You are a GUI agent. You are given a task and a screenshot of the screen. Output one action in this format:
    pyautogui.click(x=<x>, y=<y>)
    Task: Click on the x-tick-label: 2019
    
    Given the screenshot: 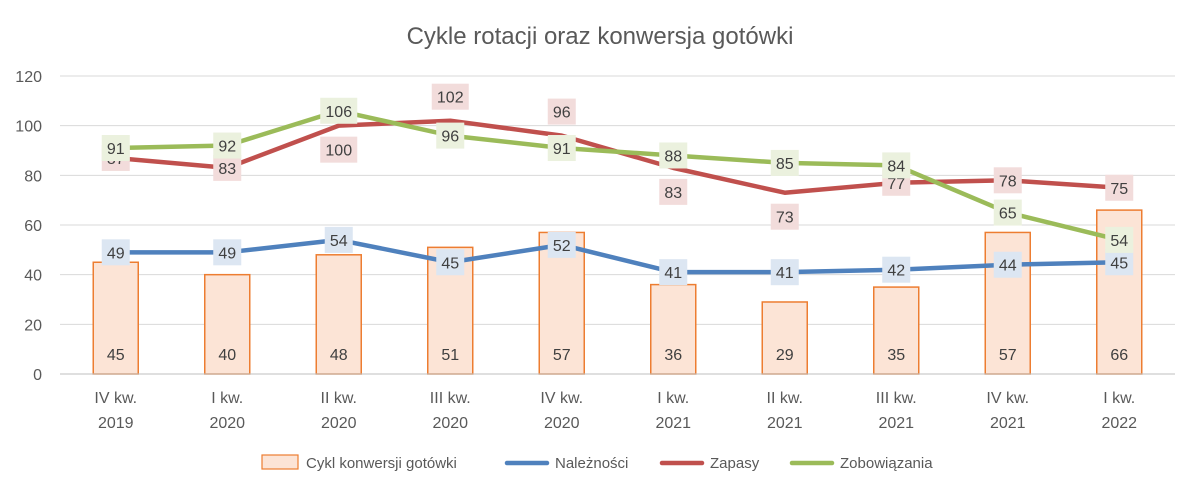 What is the action you would take?
    pyautogui.click(x=116, y=423)
    